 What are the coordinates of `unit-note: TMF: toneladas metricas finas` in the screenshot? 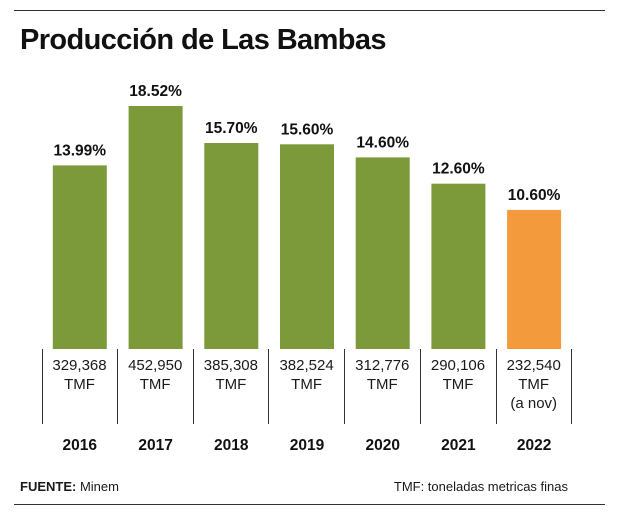 It's located at (480, 486).